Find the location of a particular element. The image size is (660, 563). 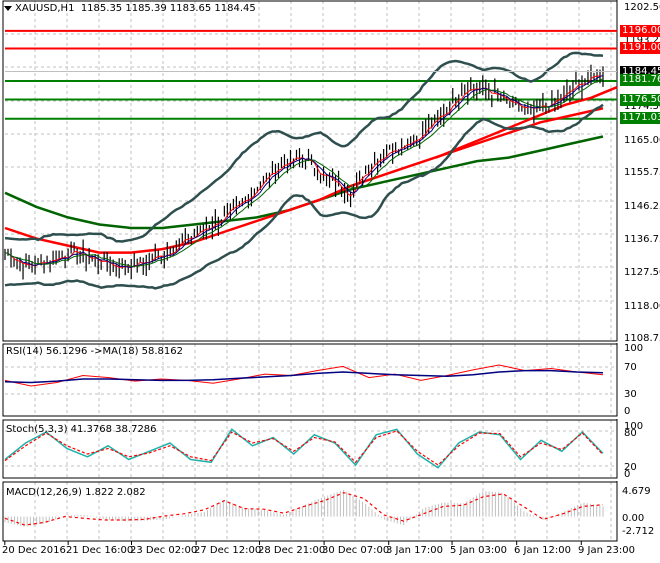

time-label: 27 Dec 12:00 is located at coordinates (228, 550).